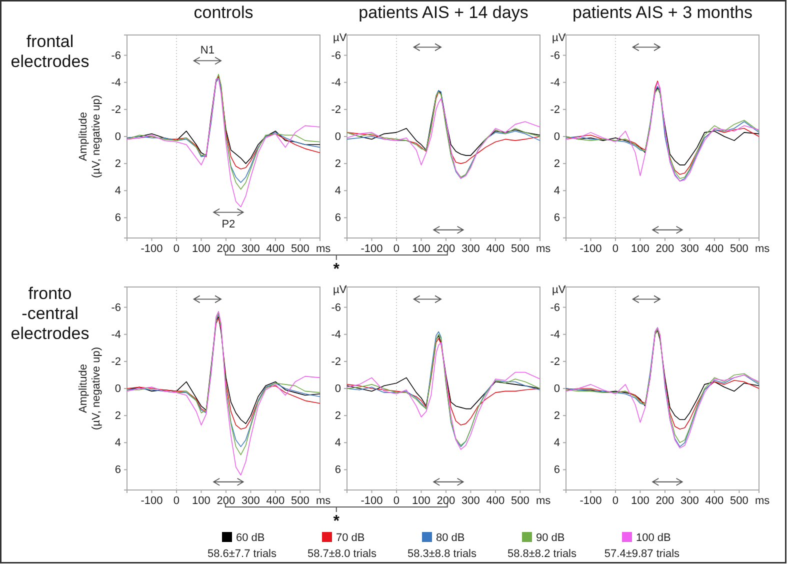  Describe the element at coordinates (662, 12) in the screenshot. I see `chart-title: patients AIS + 3 months` at that location.